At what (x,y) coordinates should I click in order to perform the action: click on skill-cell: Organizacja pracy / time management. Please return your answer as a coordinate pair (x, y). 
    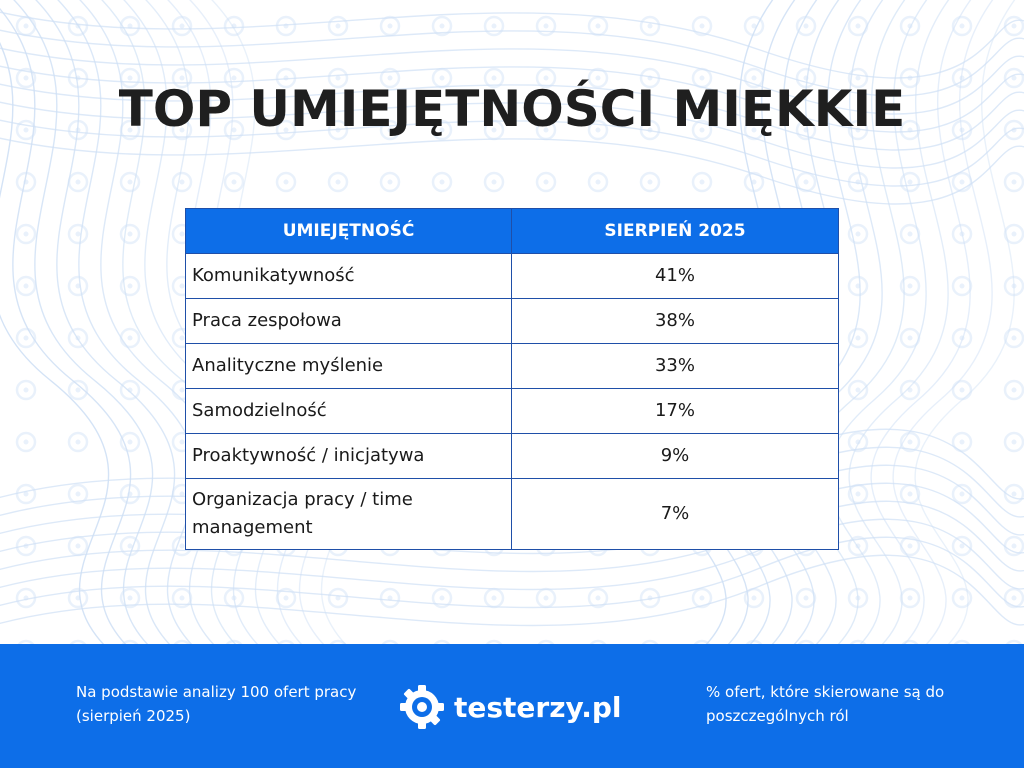
    Looking at the image, I should click on (348, 514).